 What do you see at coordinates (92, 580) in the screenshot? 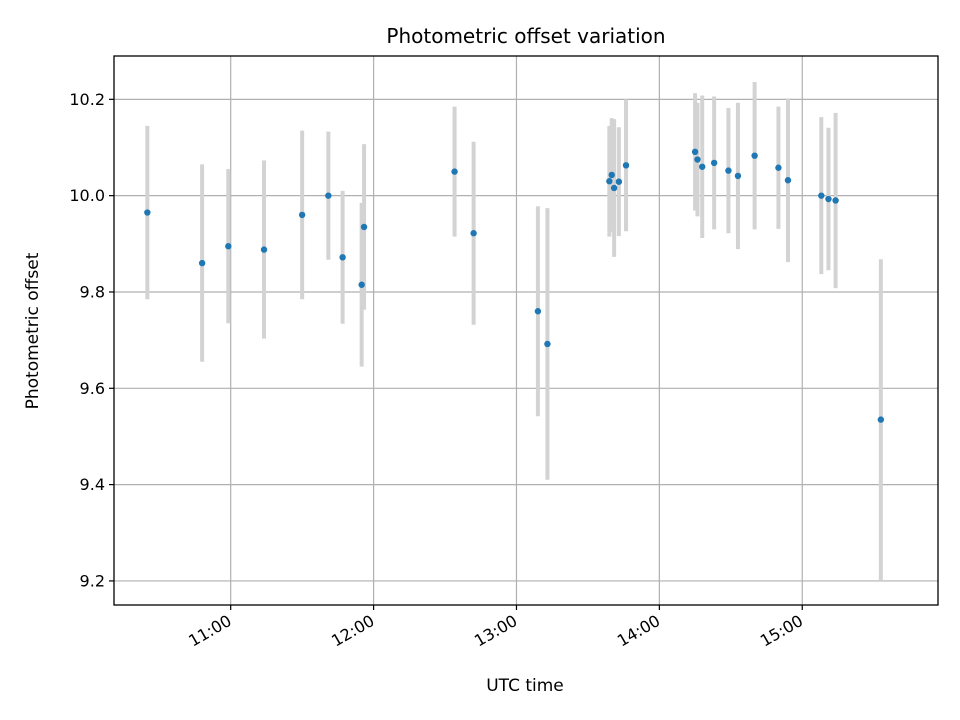
I see `y-tick-label: 9.2` at bounding box center [92, 580].